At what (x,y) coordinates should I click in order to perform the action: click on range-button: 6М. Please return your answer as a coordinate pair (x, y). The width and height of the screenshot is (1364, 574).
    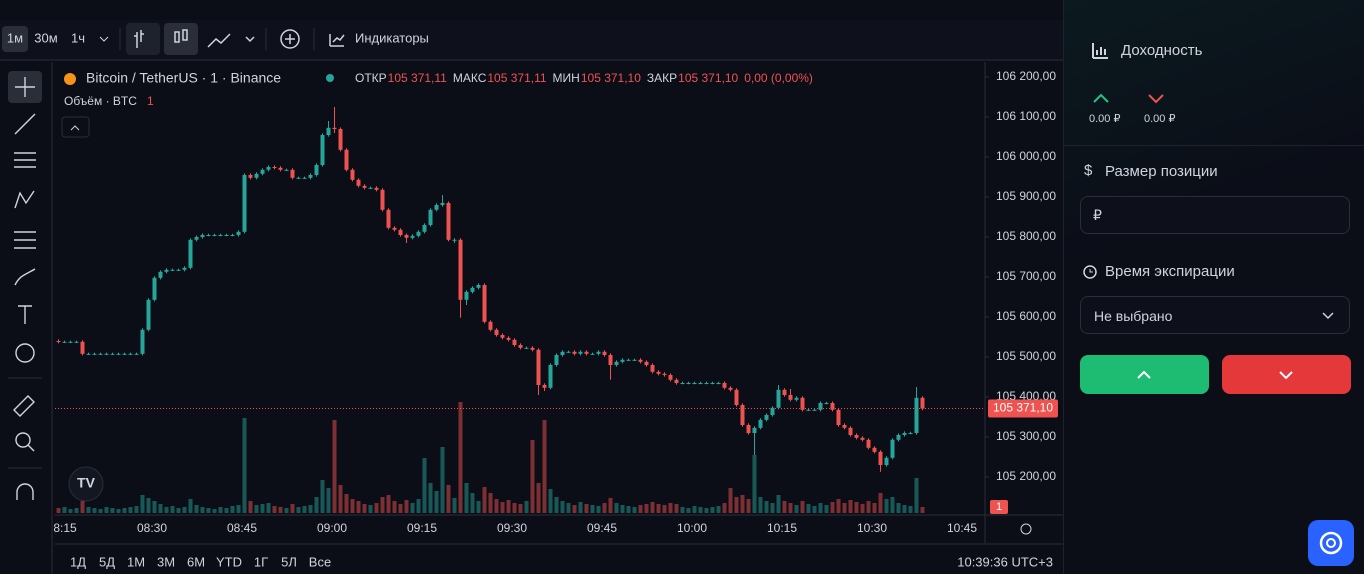
    Looking at the image, I should click on (196, 561).